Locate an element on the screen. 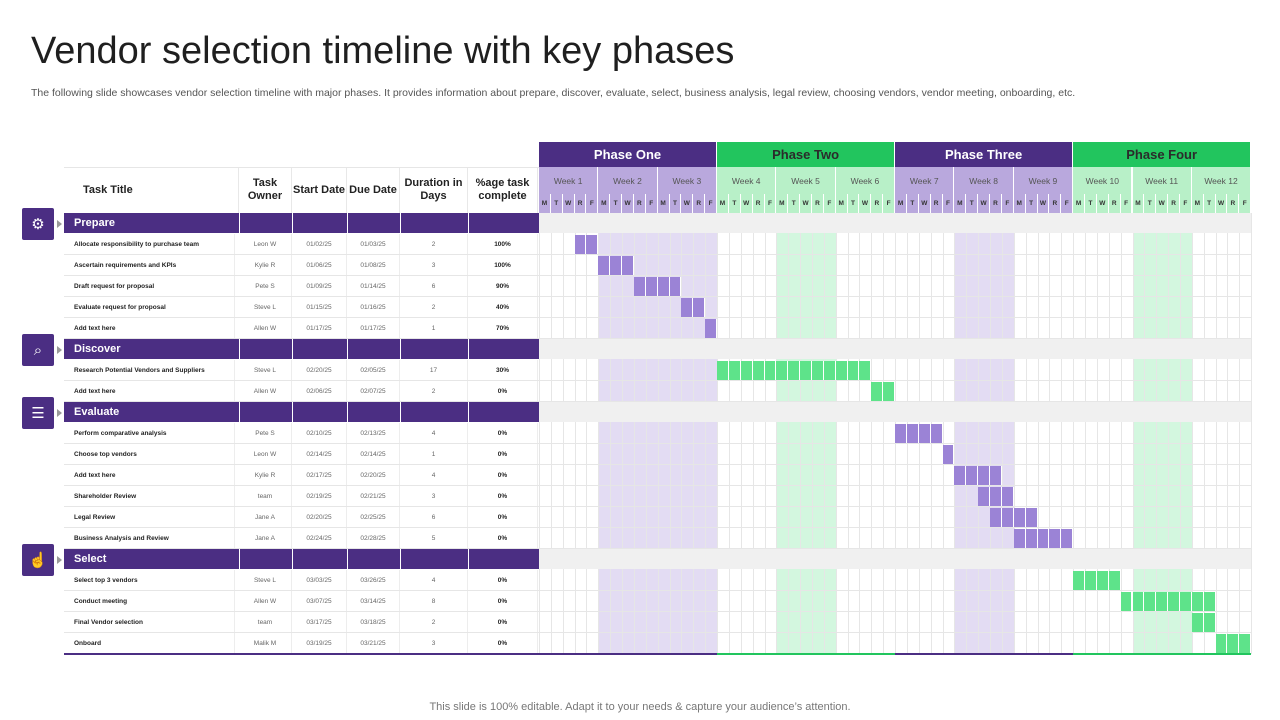 The image size is (1280, 720). week-header: Week 10 is located at coordinates (1103, 180).